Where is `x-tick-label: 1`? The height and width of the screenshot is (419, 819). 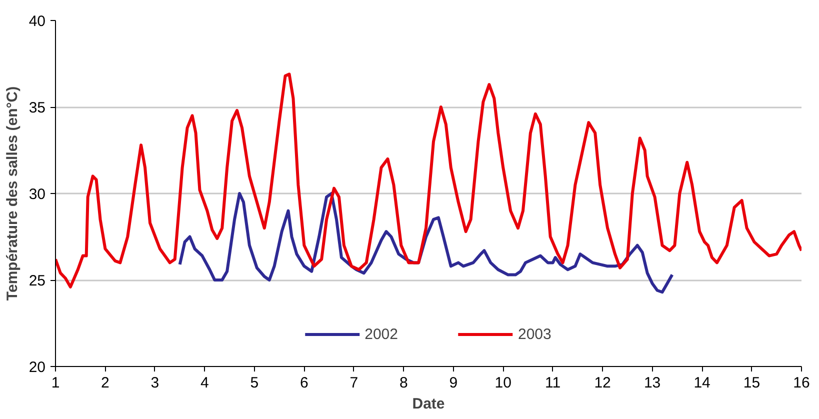
x-tick-label: 1 is located at coordinates (55, 383).